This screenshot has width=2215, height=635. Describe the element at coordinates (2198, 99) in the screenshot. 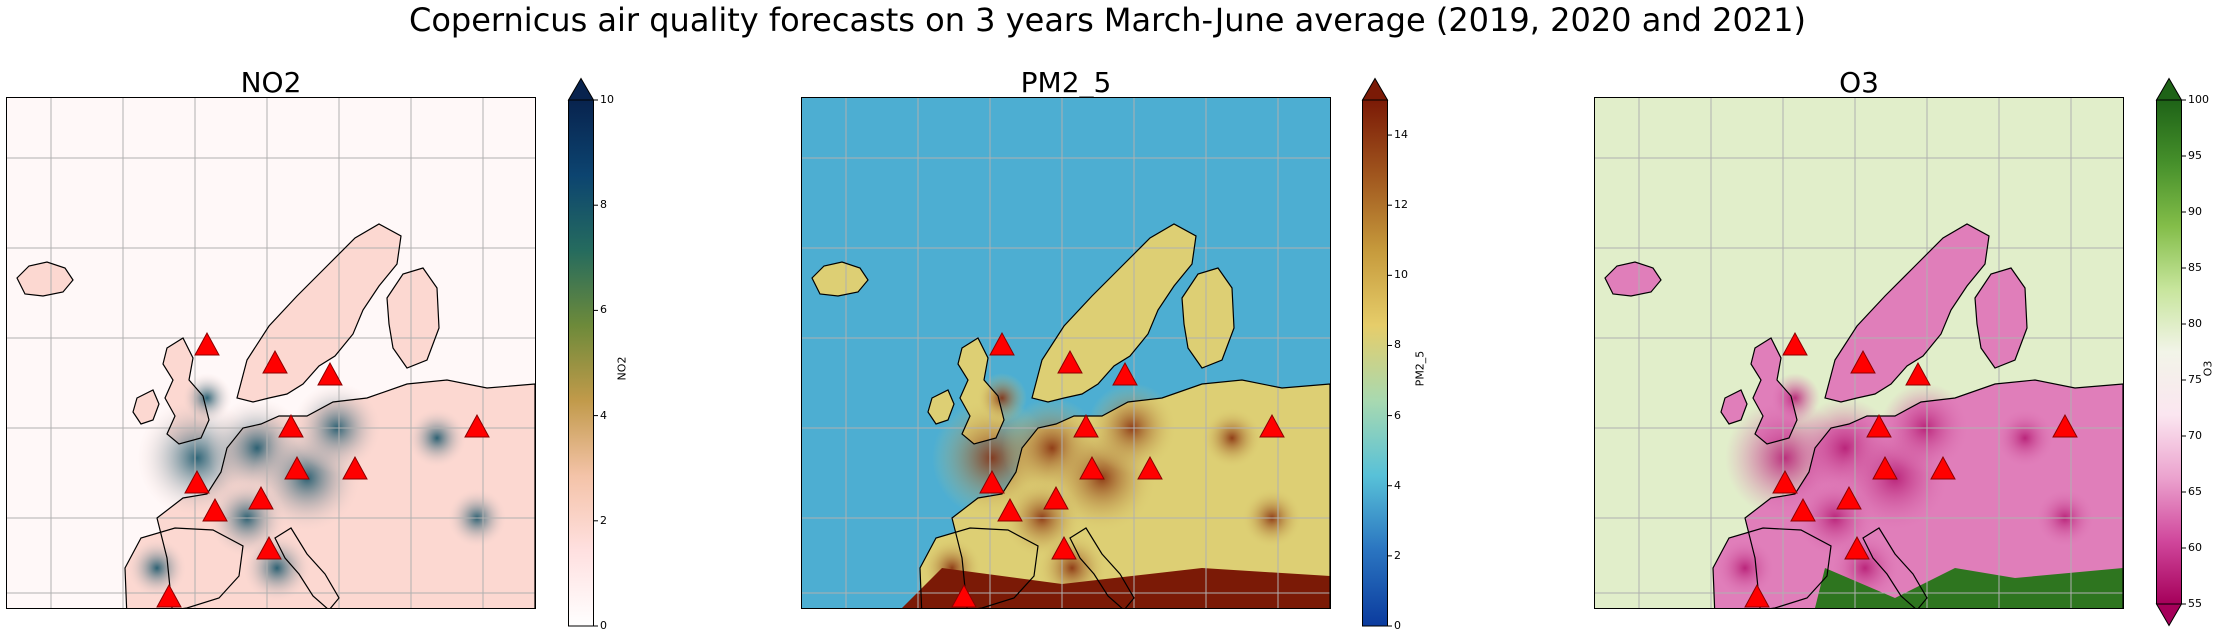

I see `colorbar-tick-label: 100` at that location.